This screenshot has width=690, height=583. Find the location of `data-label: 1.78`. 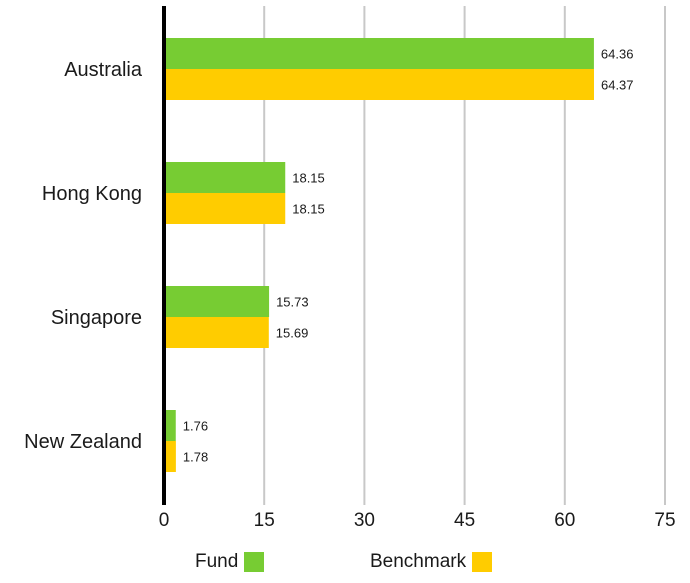

data-label: 1.78 is located at coordinates (195, 457).